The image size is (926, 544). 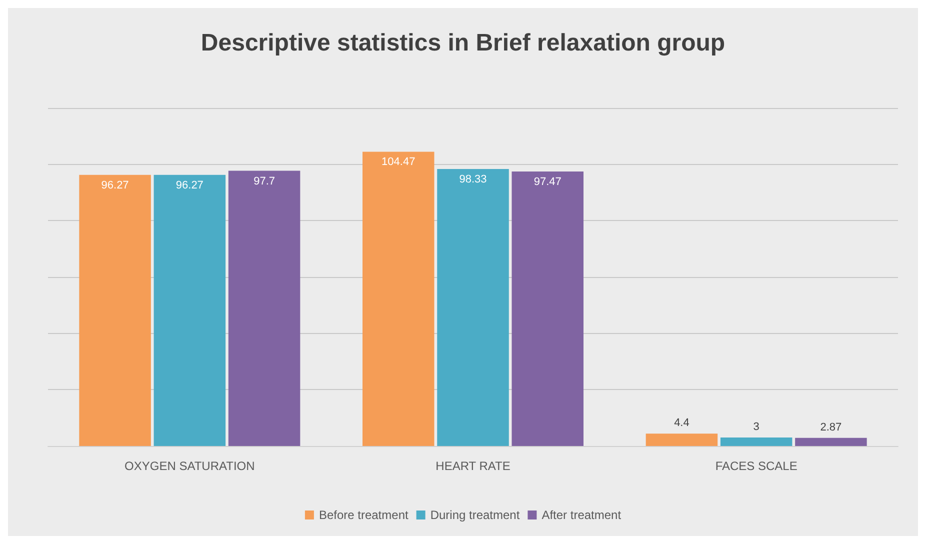 What do you see at coordinates (189, 466) in the screenshot?
I see `x-tick-label: OXYGEN SATURATION` at bounding box center [189, 466].